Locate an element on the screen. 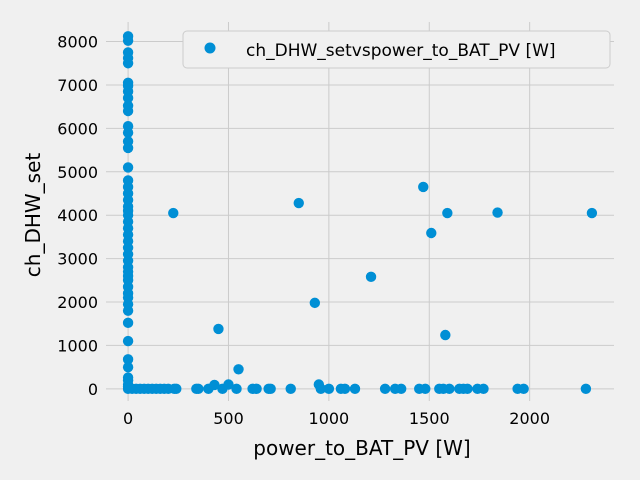 The height and width of the screenshot is (480, 640). x-tick-label: 500 is located at coordinates (228, 418).